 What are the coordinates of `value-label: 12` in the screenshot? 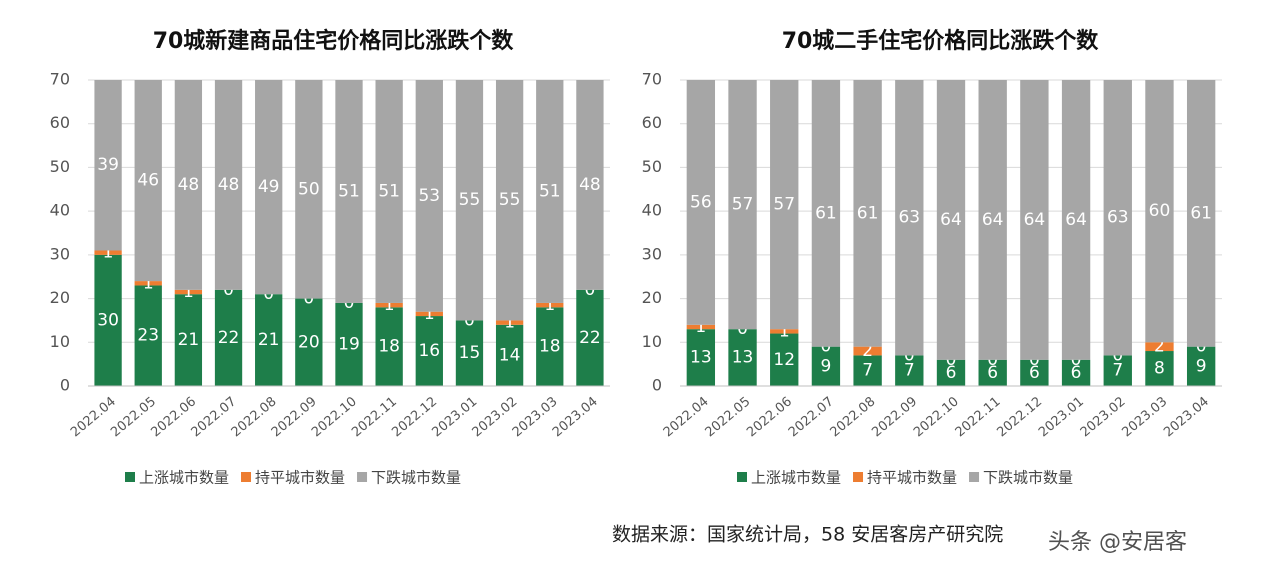 It's located at (784, 360).